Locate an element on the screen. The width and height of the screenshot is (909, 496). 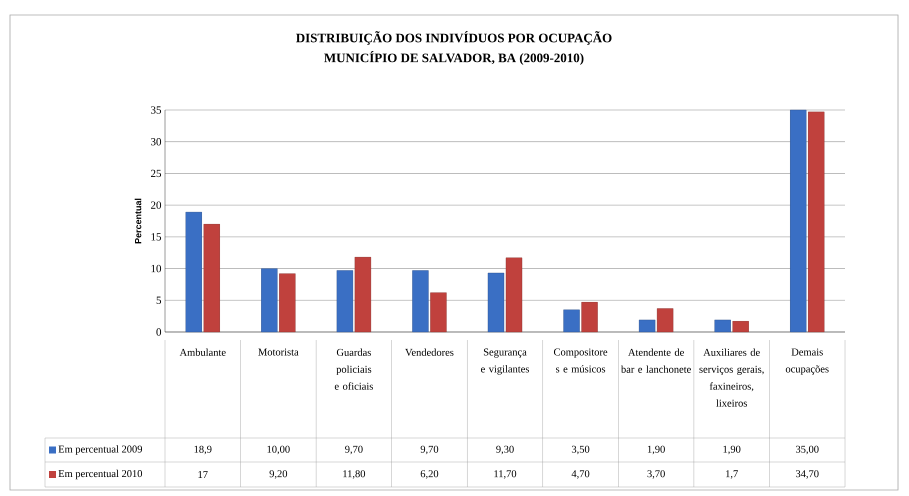
x-tick-label: Auxiliares de serviços gerais, faxineiros, lixeiros is located at coordinates (731, 377).